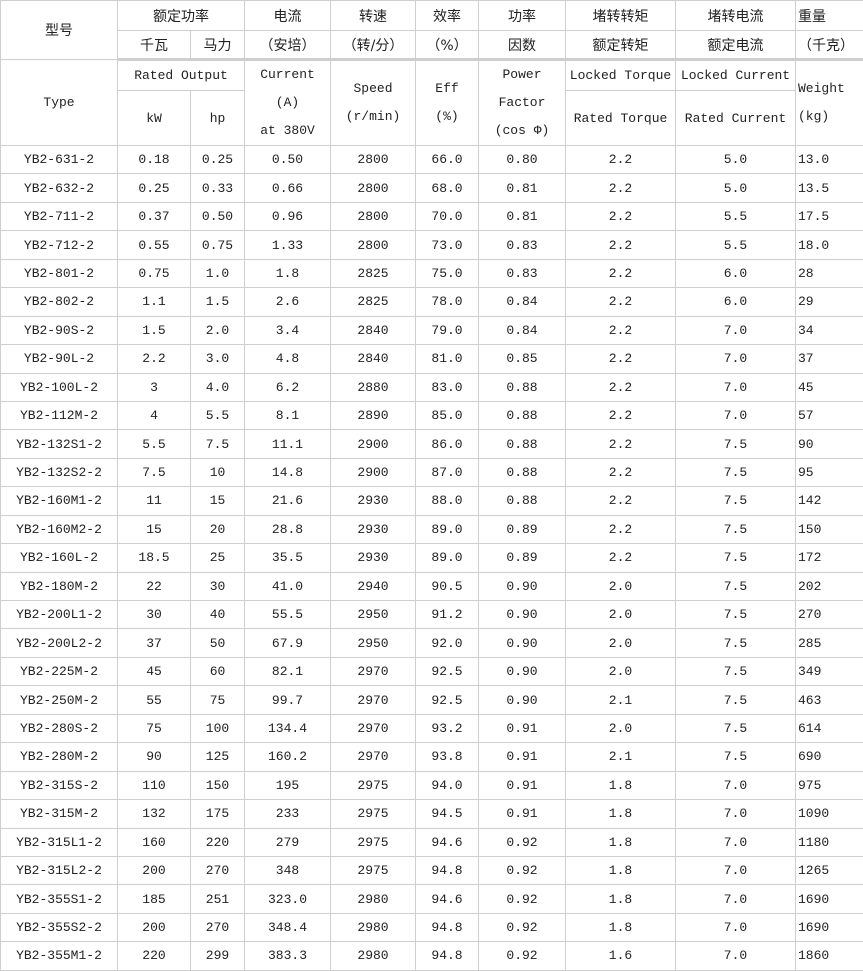 This screenshot has width=863, height=971. What do you see at coordinates (522, 814) in the screenshot?
I see `cell-power-factor: 0.91` at bounding box center [522, 814].